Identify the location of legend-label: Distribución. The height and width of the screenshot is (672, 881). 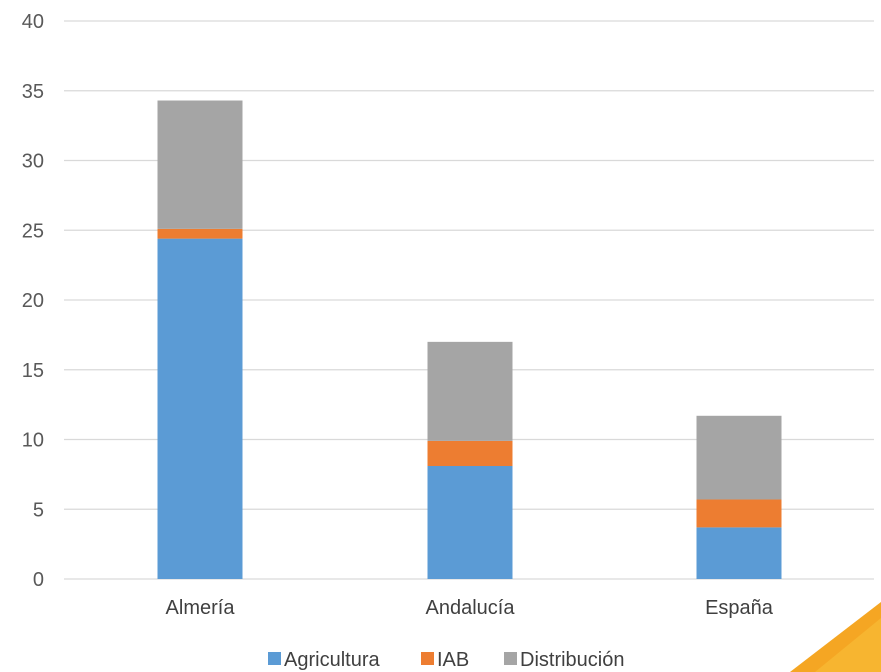
(572, 660).